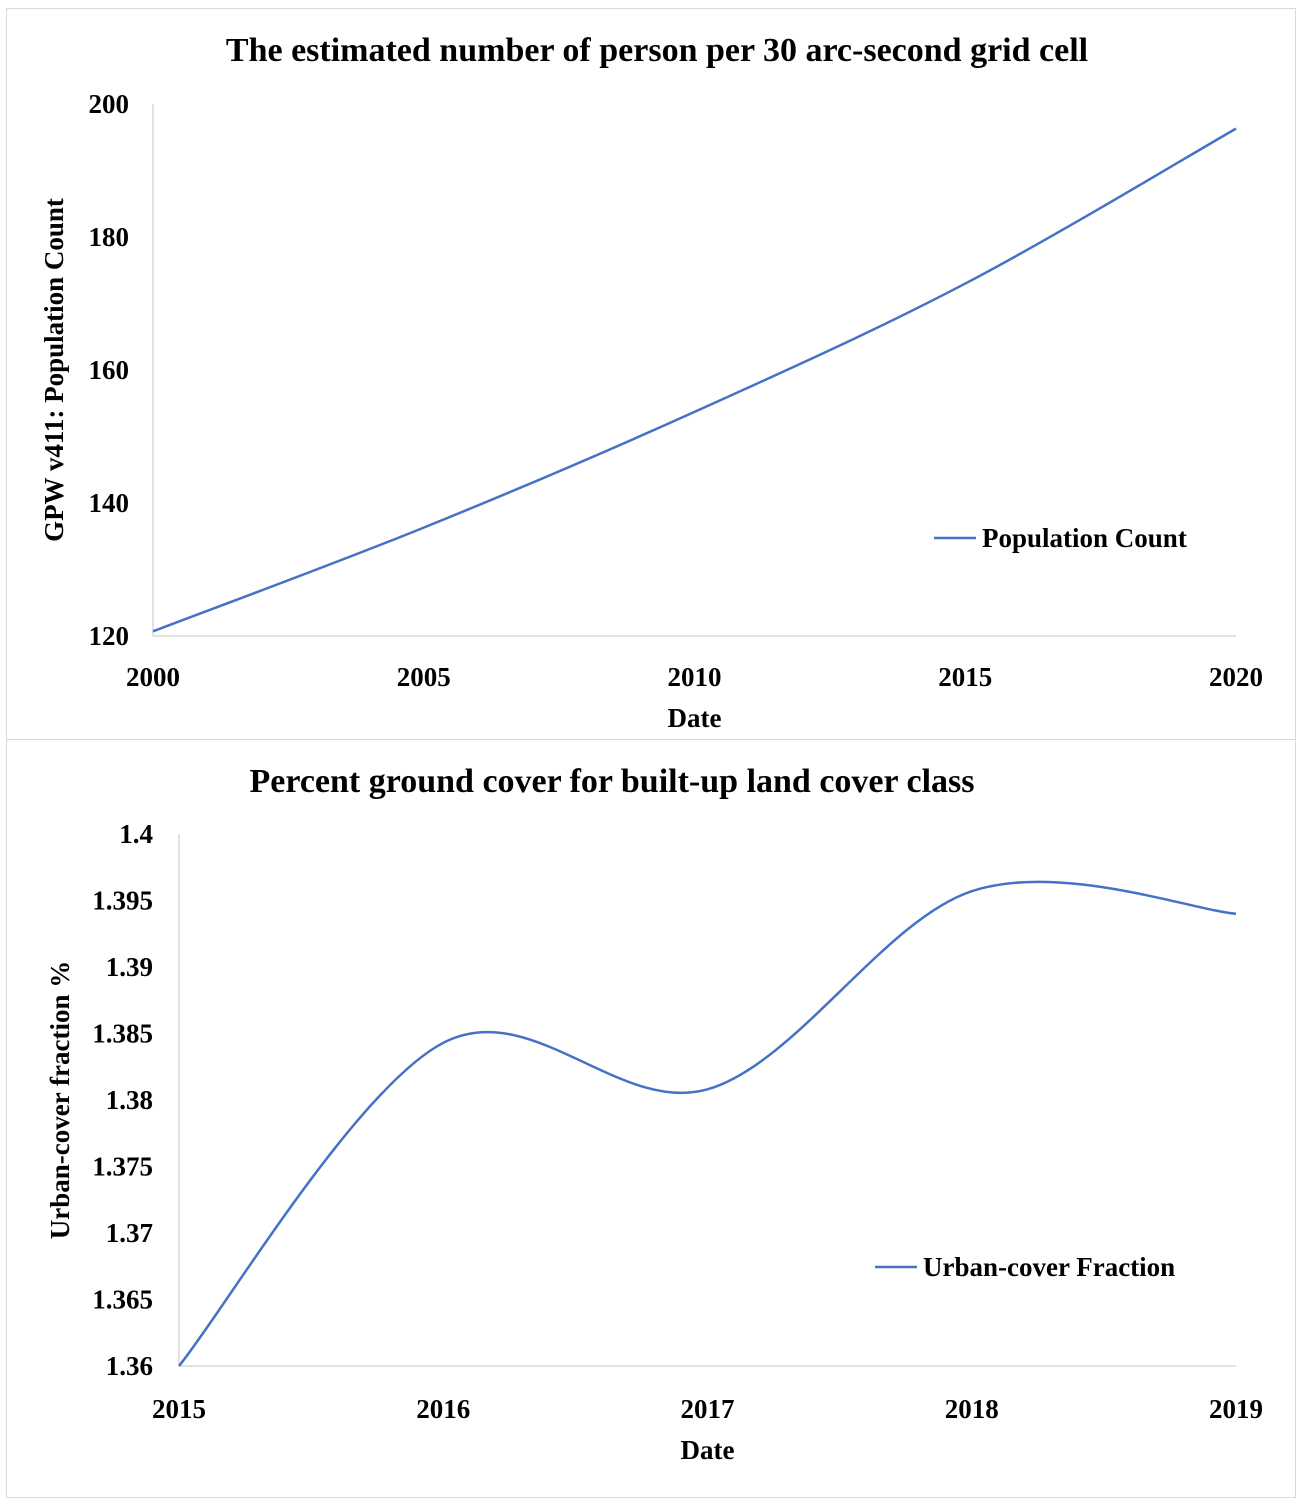  What do you see at coordinates (443, 1409) in the screenshot?
I see `x-tick-label: 2016` at bounding box center [443, 1409].